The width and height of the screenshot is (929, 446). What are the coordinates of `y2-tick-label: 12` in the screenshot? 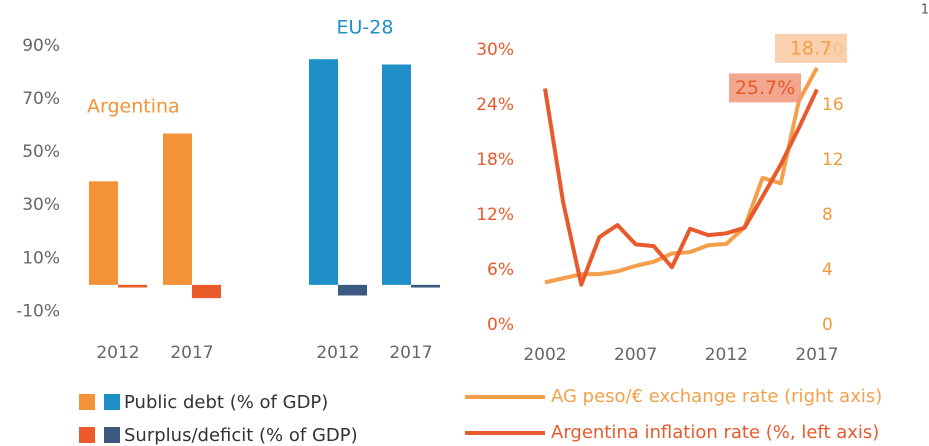 It's located at (833, 160).